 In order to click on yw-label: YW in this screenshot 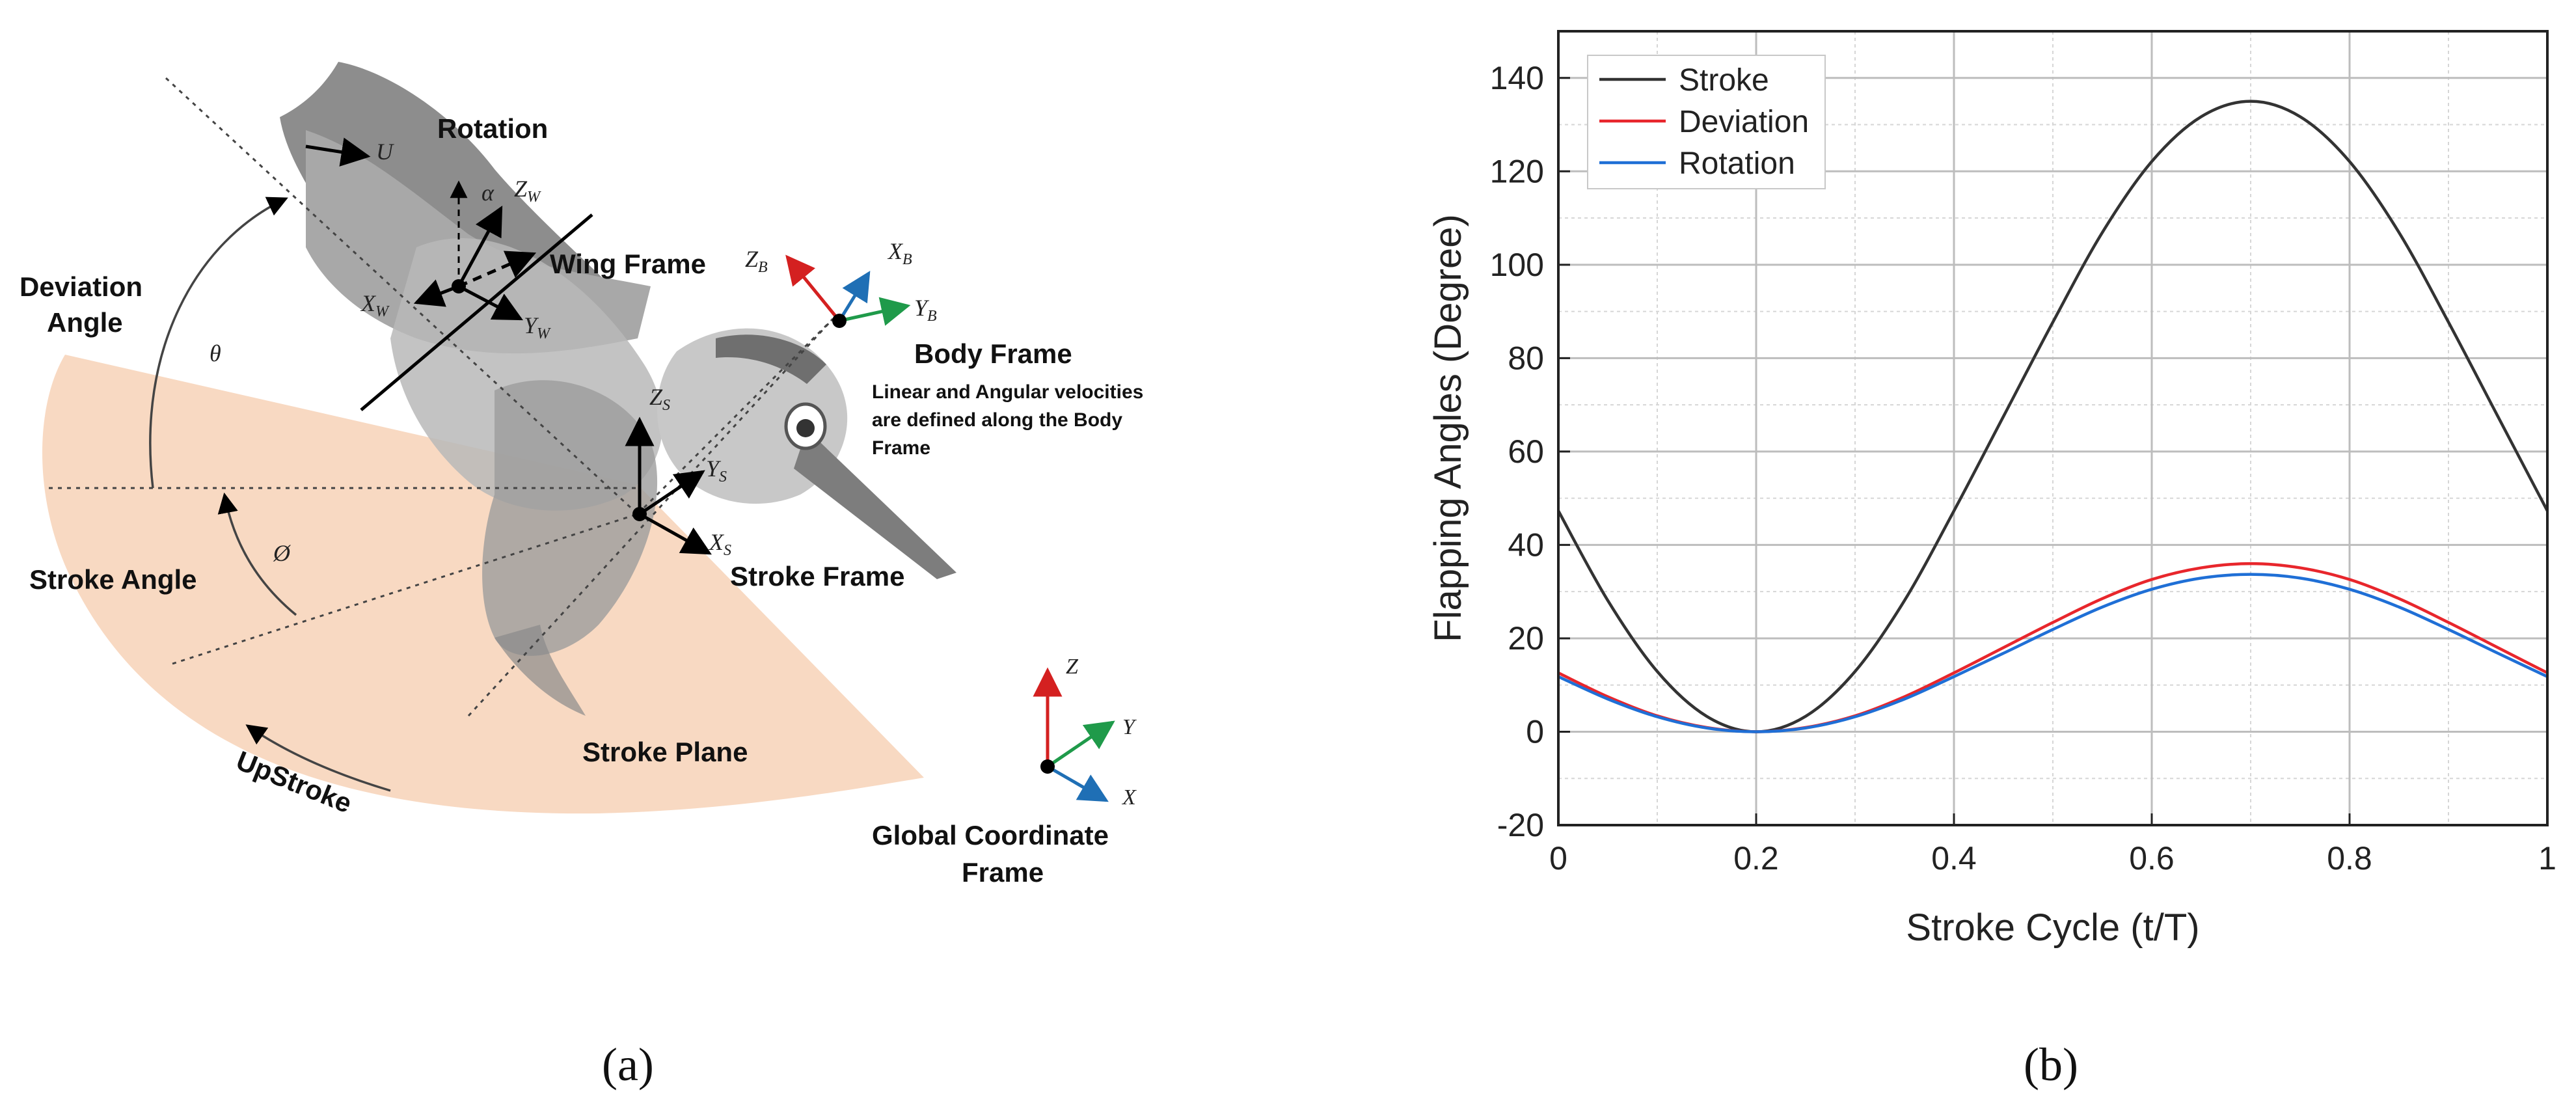, I will do `click(537, 327)`.